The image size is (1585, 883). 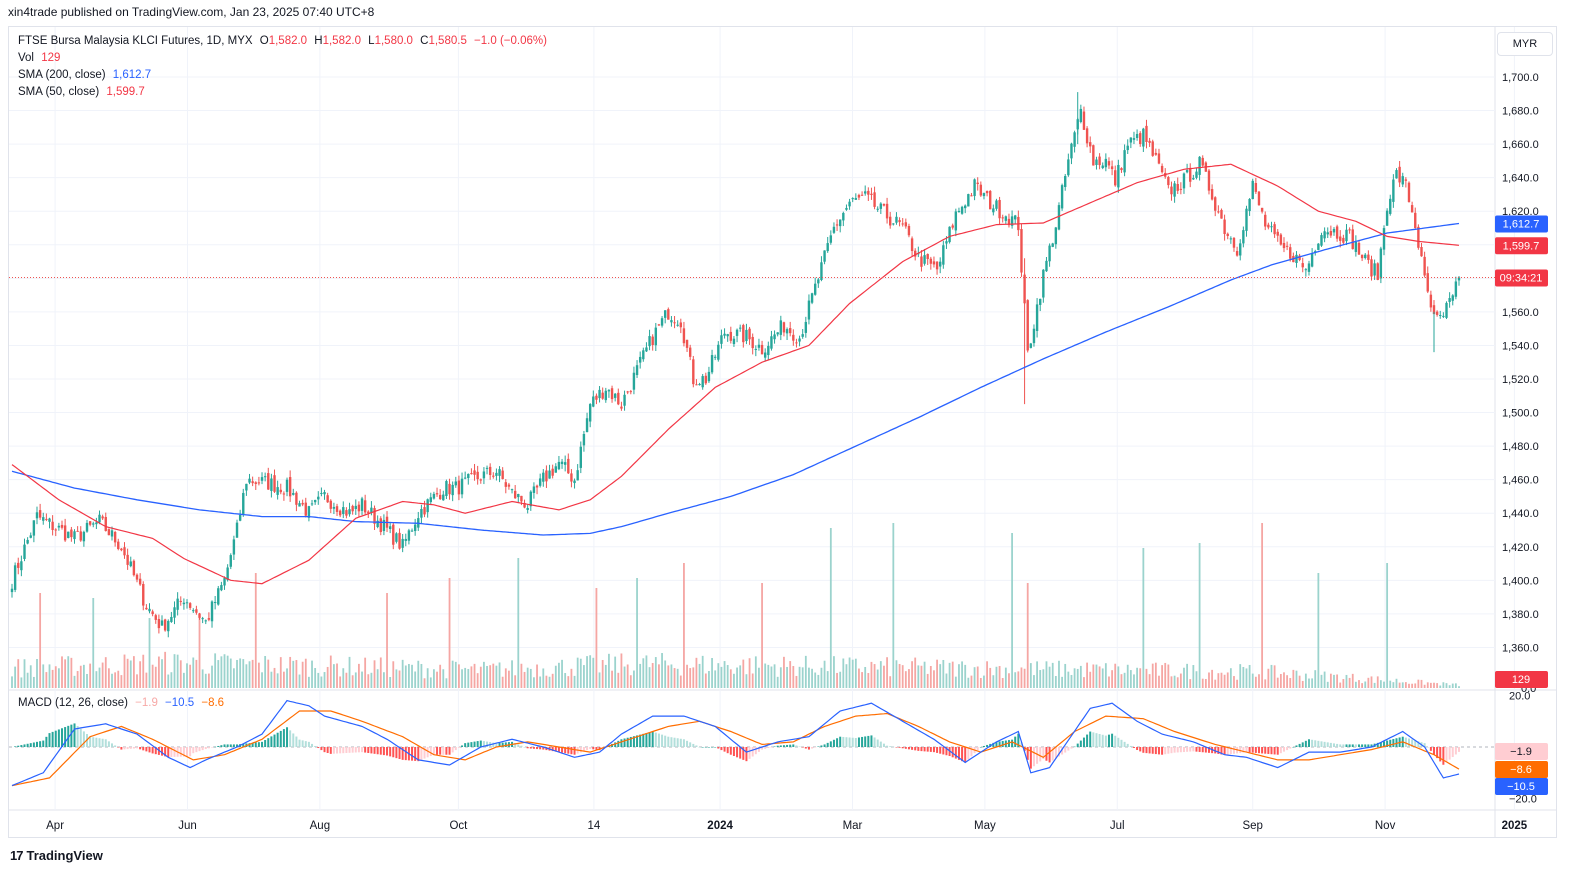 I want to click on price-tick-label: 1,520.0, so click(x=1520, y=380).